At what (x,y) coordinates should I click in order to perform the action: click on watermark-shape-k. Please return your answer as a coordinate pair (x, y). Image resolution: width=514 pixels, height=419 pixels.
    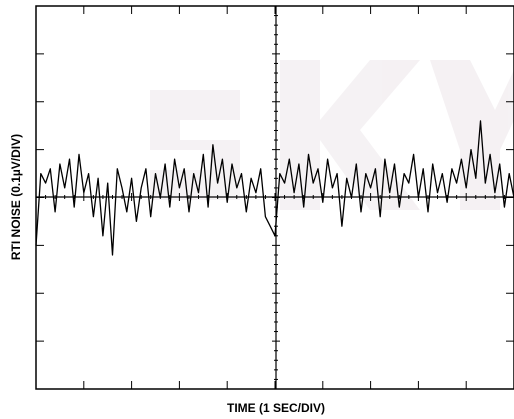
    Looking at the image, I should click on (350, 135).